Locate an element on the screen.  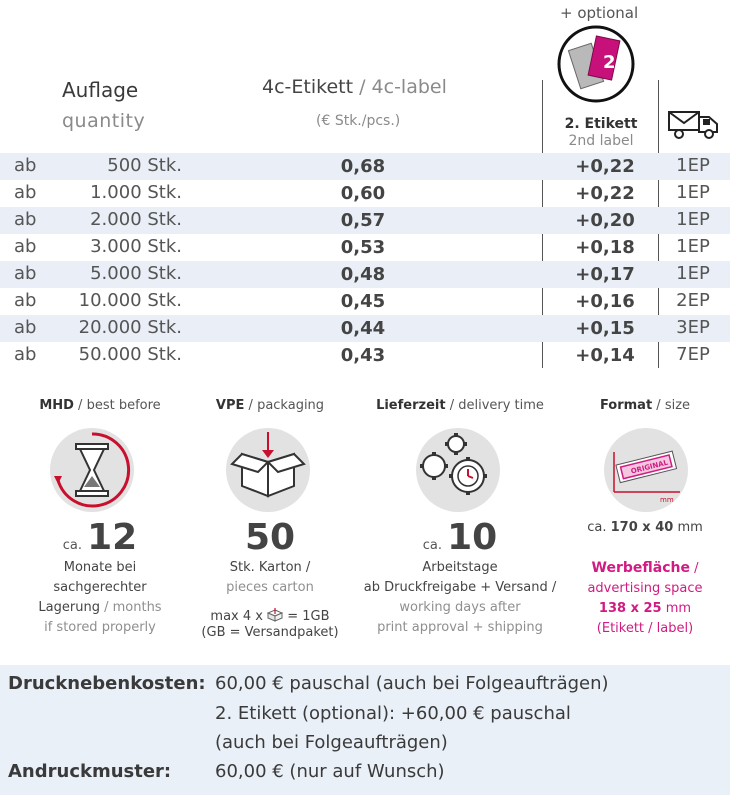
label-heading-sep: / is located at coordinates (362, 87).